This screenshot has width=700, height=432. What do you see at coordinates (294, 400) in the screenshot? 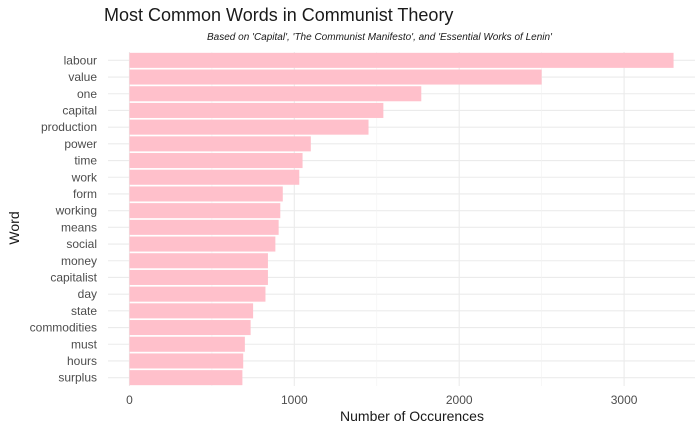
I see `x-tick-label: 1000` at bounding box center [294, 400].